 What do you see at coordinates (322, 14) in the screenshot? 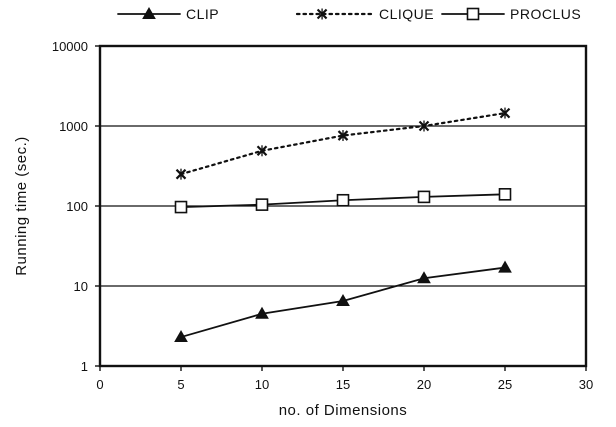
I see `legend-marker-clique` at bounding box center [322, 14].